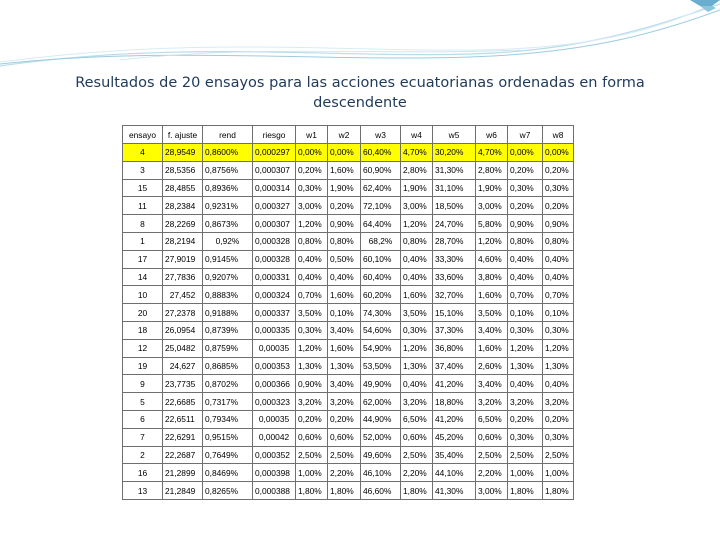  I want to click on table-cell: 26,0954, so click(182, 330).